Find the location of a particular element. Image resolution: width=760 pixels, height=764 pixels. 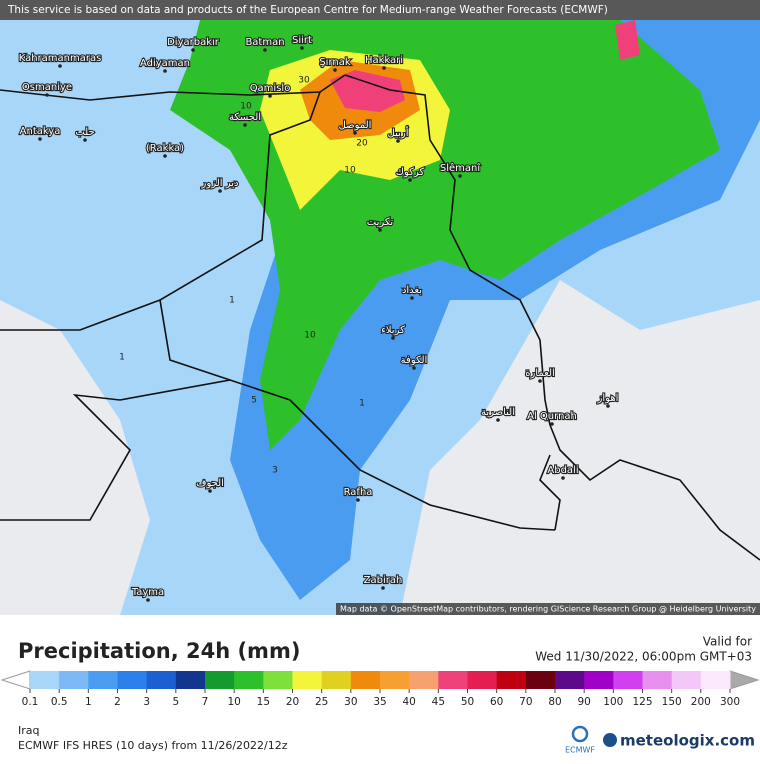

tick-label: 7 is located at coordinates (205, 702).